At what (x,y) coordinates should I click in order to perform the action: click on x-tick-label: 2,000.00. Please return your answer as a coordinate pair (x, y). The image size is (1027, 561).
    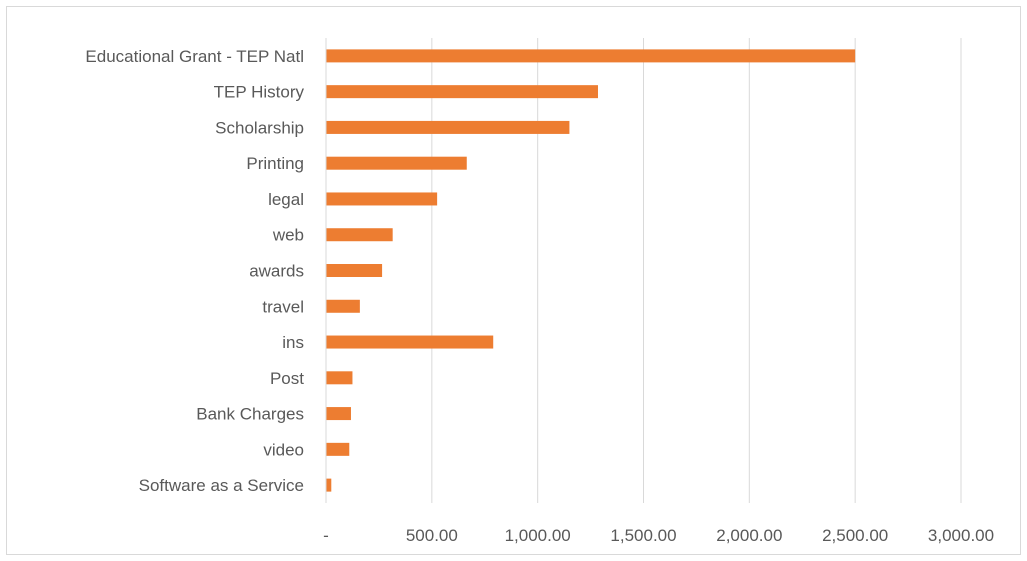
    Looking at the image, I should click on (749, 535).